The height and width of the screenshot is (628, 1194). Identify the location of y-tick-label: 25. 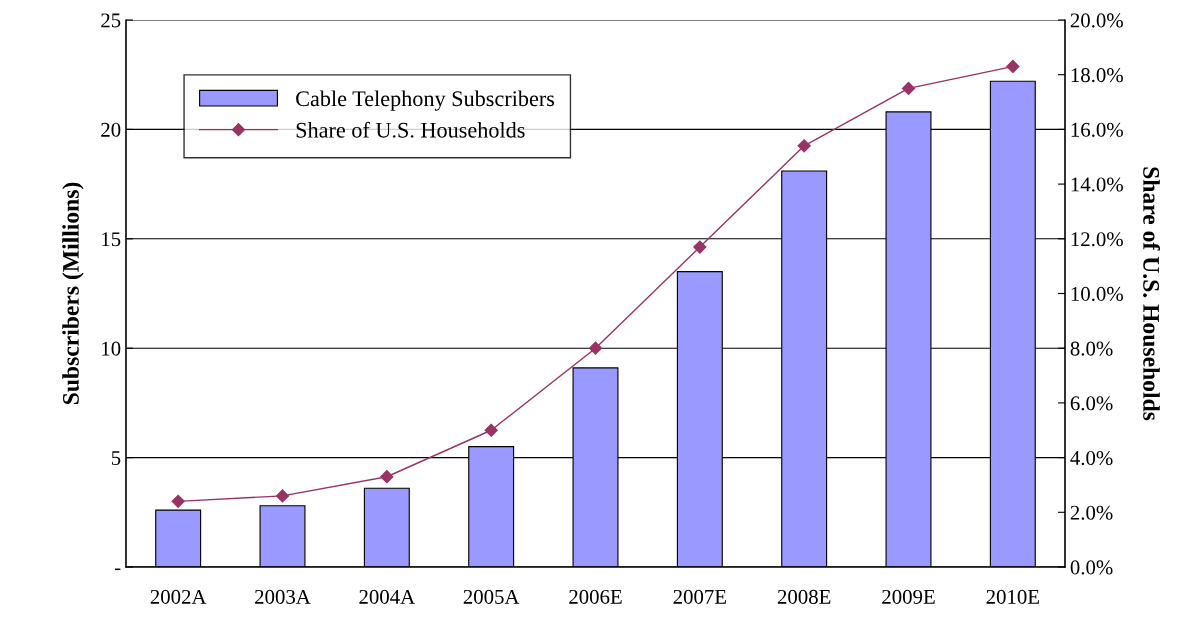
(111, 20).